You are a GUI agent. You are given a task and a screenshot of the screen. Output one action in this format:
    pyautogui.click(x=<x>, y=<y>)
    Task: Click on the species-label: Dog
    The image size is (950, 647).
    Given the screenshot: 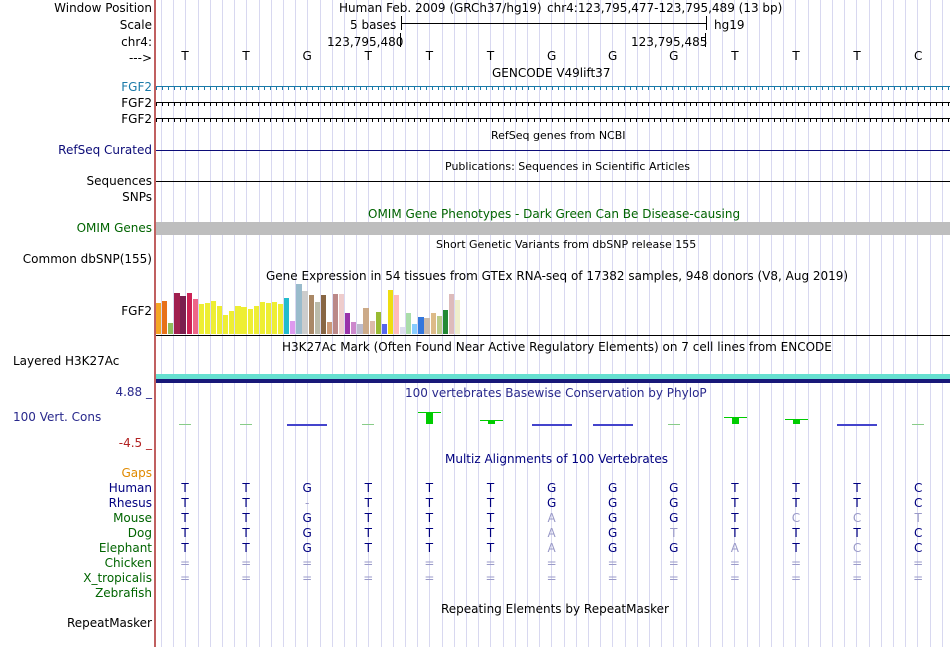 What is the action you would take?
    pyautogui.click(x=139, y=533)
    